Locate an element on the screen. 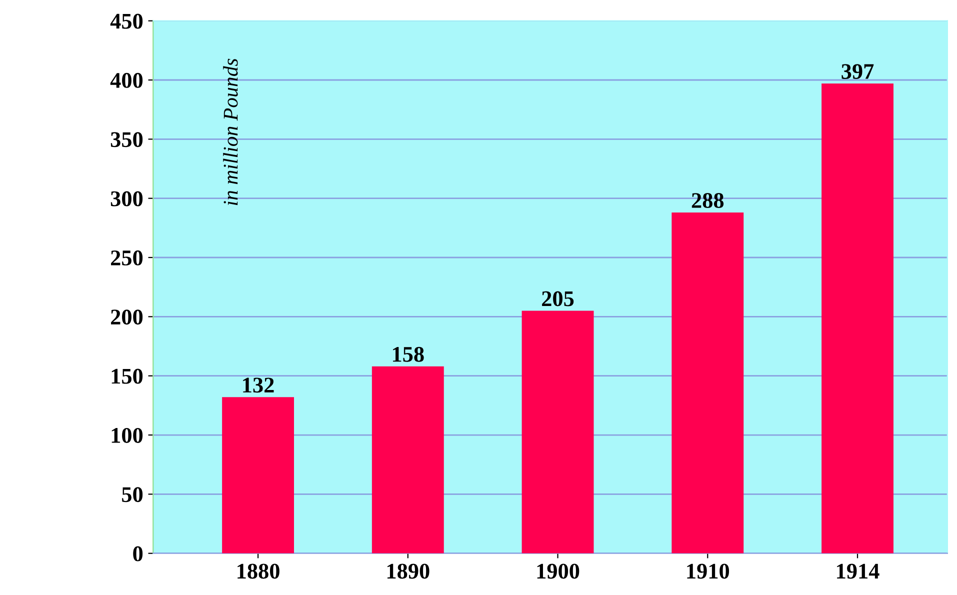 This screenshot has width=957, height=595. data-label: 132 is located at coordinates (258, 385).